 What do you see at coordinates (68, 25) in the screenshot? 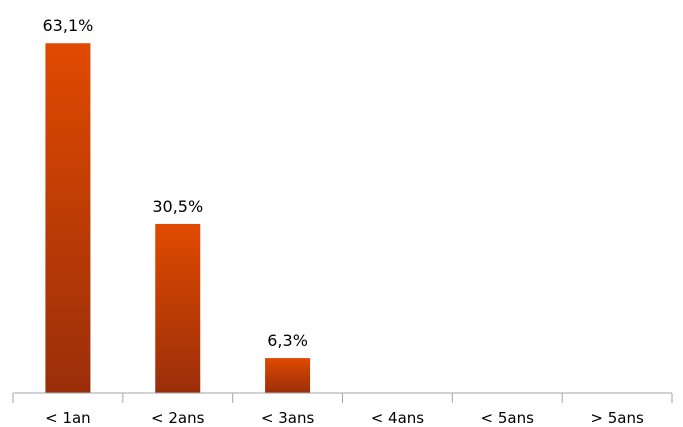
I see `data-label: 63,1%` at bounding box center [68, 25].